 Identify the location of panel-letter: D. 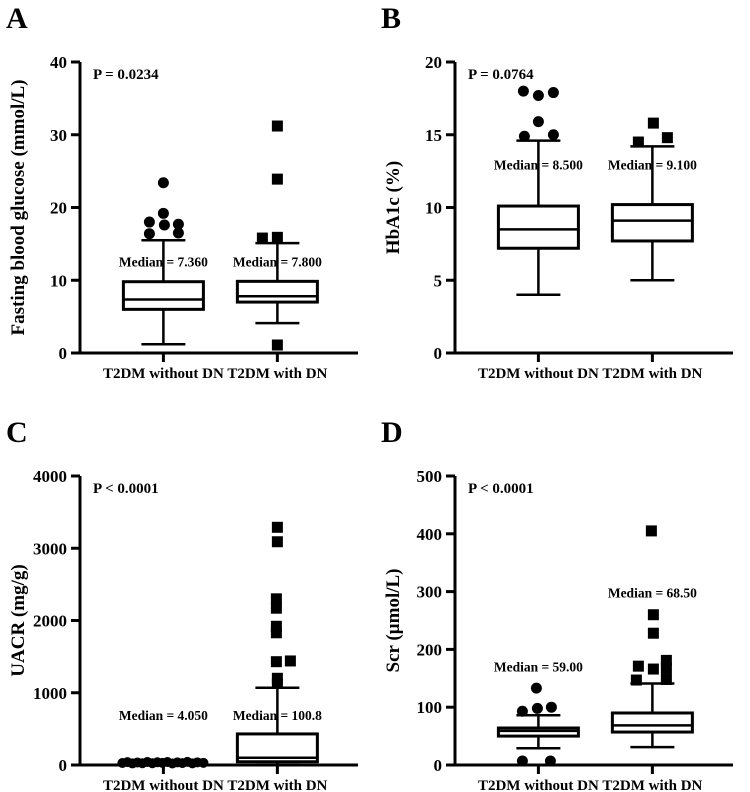
(392, 432).